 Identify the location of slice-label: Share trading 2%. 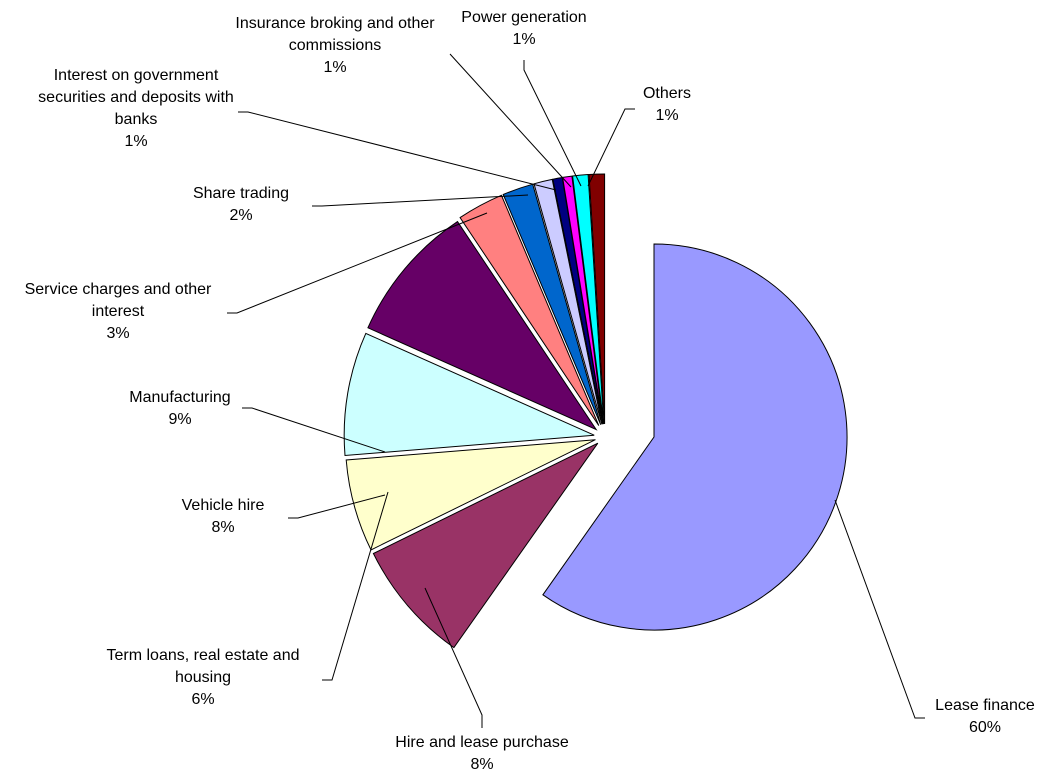
(241, 204).